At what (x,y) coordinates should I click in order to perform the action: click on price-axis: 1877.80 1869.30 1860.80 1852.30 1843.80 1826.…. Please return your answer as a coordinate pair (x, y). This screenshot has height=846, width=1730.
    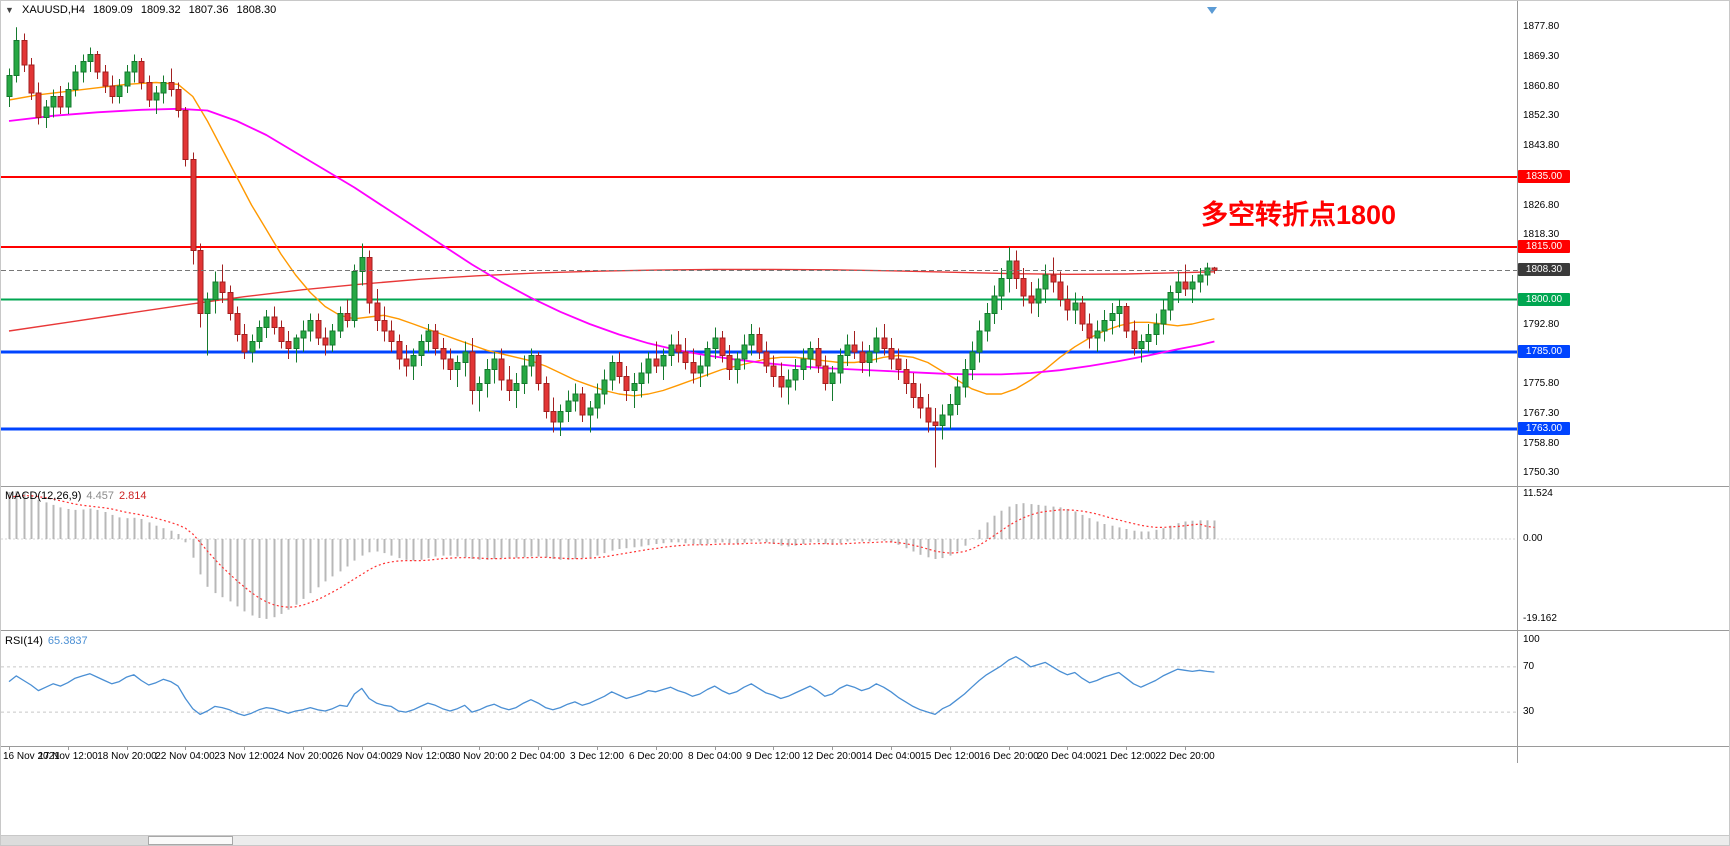
    Looking at the image, I should click on (1623, 382).